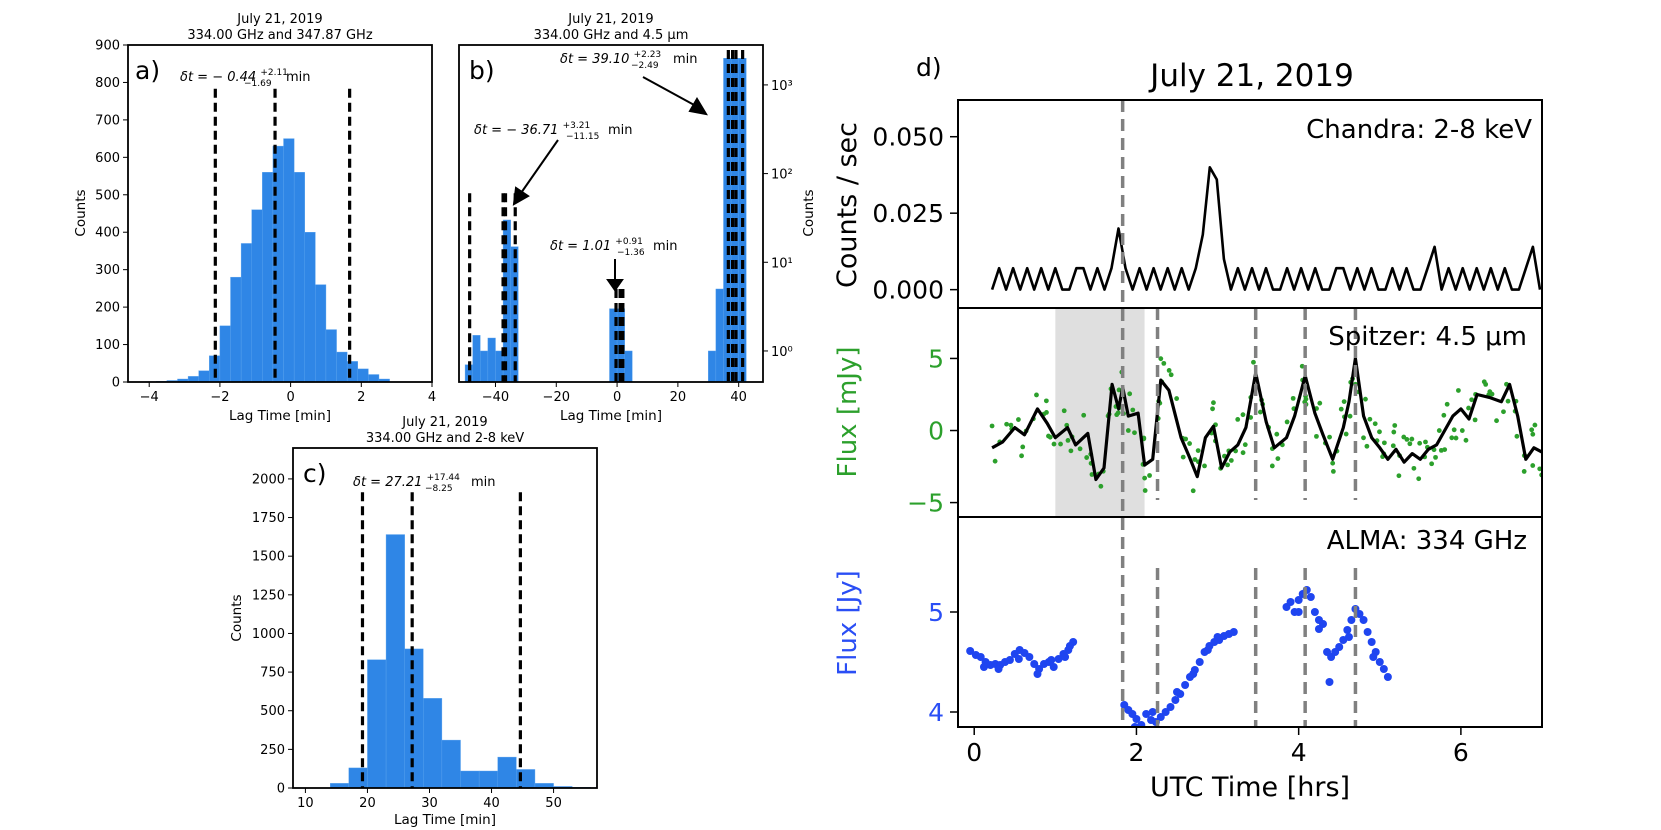  I want to click on panel-b-annotation-2-main: δt = − 36.71, so click(516, 130).